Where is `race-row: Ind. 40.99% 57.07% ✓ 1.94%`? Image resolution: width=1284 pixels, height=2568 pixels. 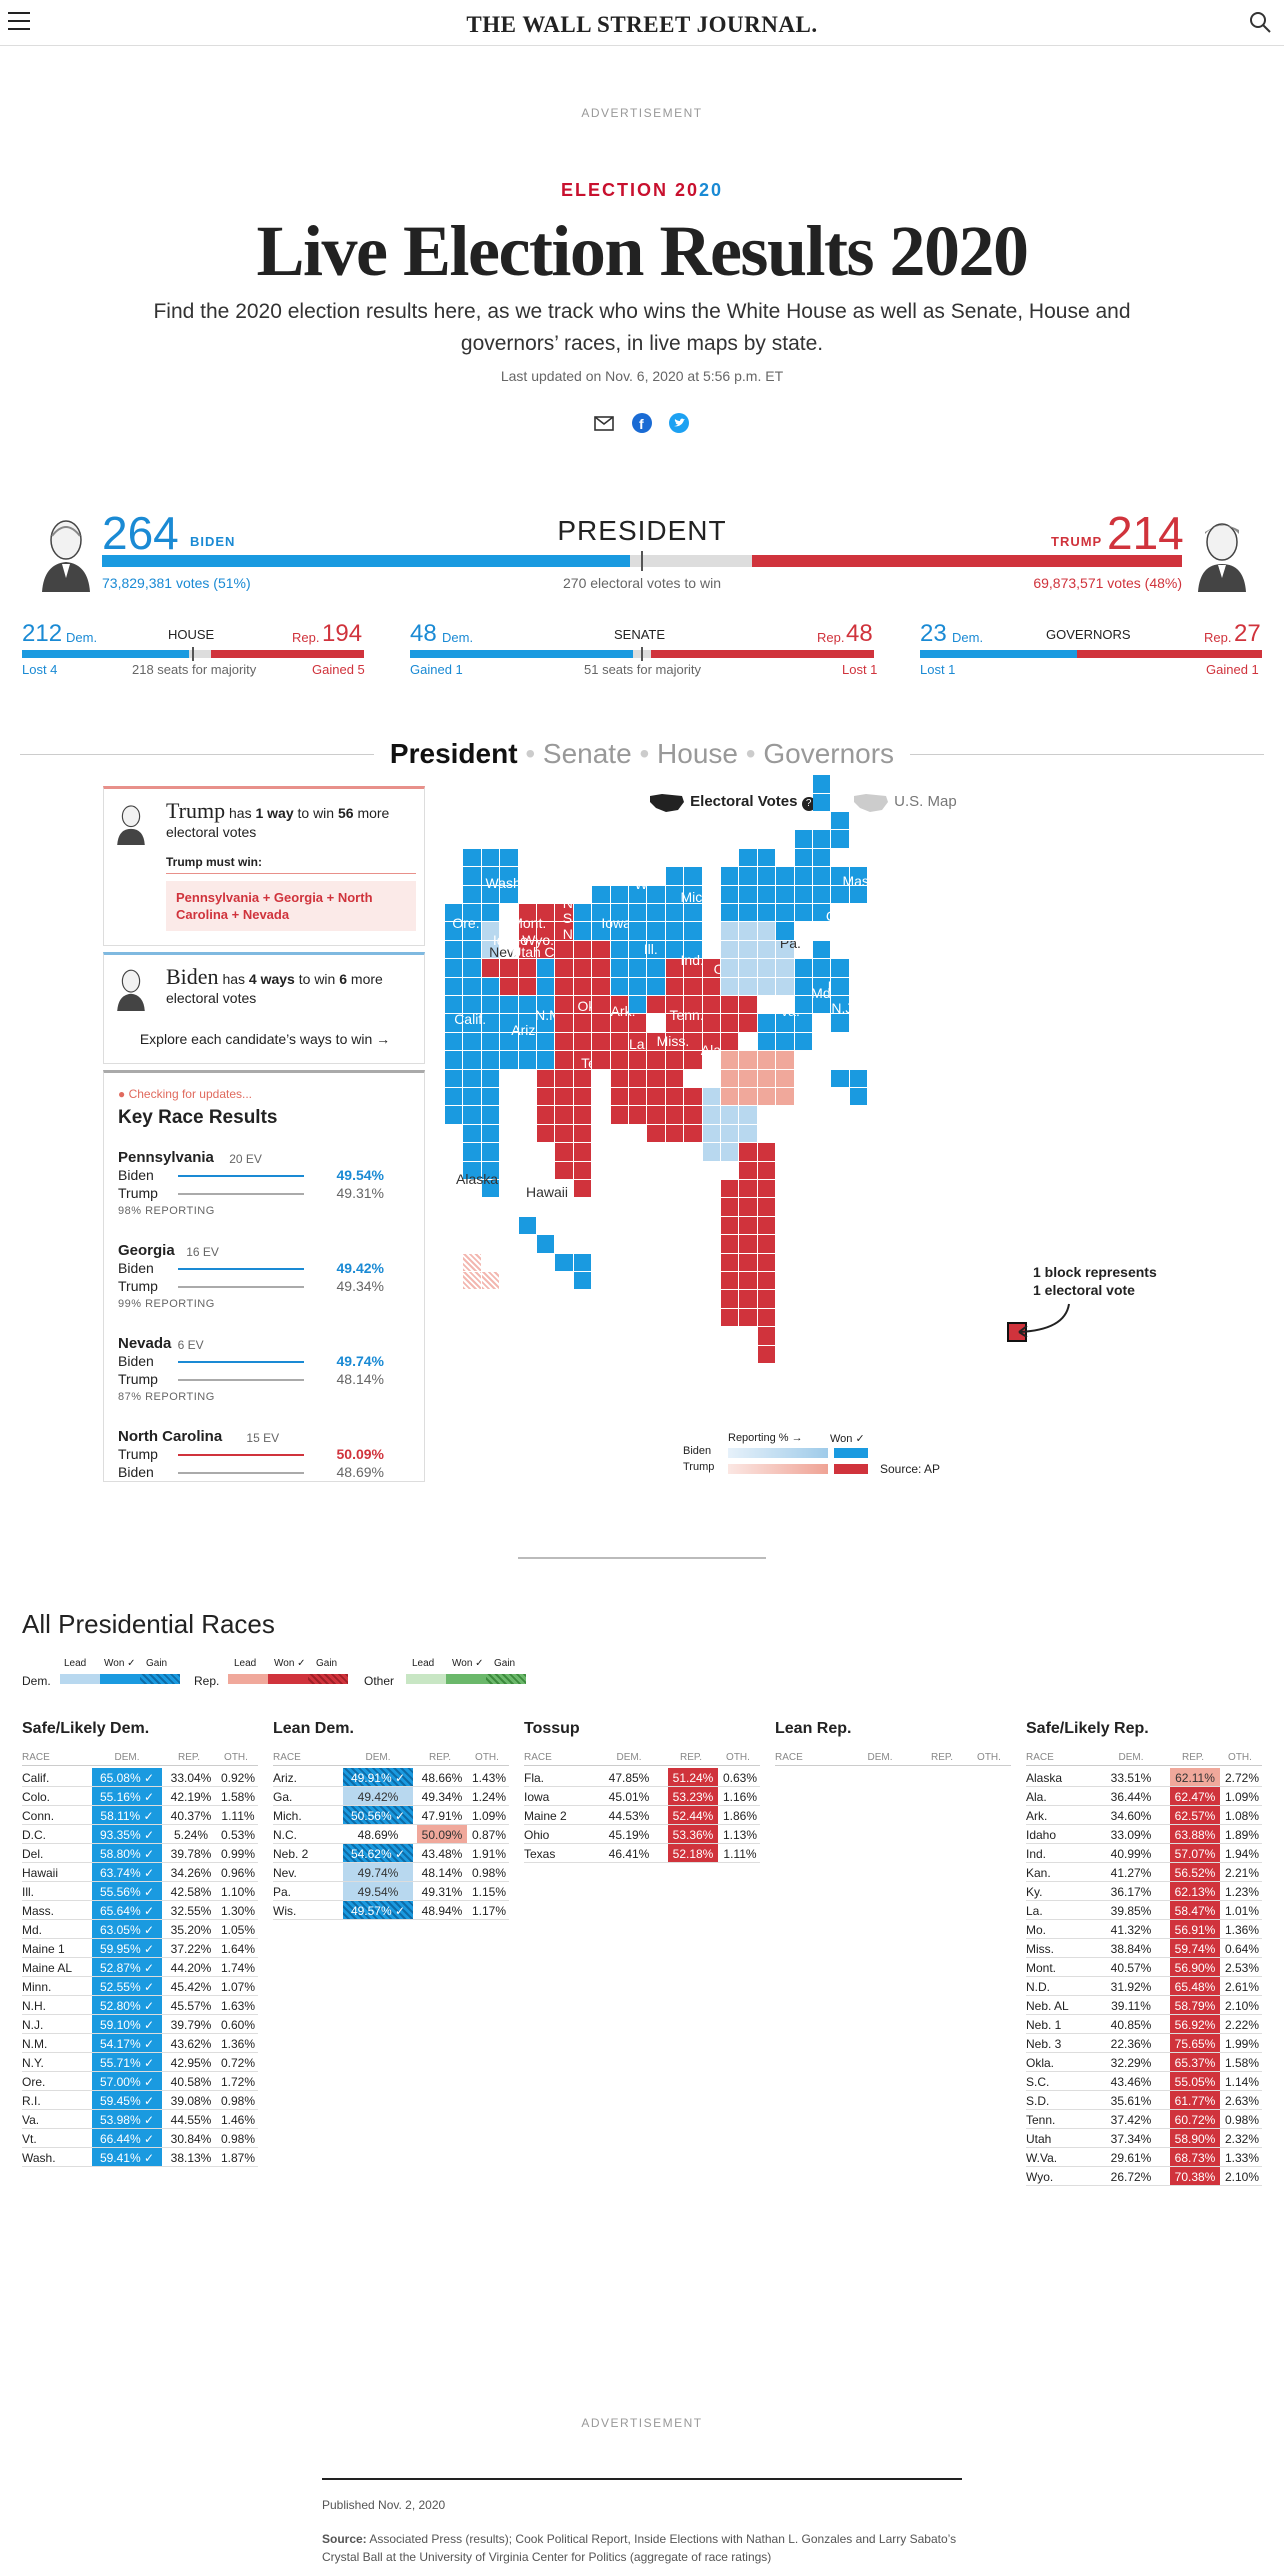 race-row: Ind. 40.99% 57.07% ✓ 1.94% is located at coordinates (1144, 1853).